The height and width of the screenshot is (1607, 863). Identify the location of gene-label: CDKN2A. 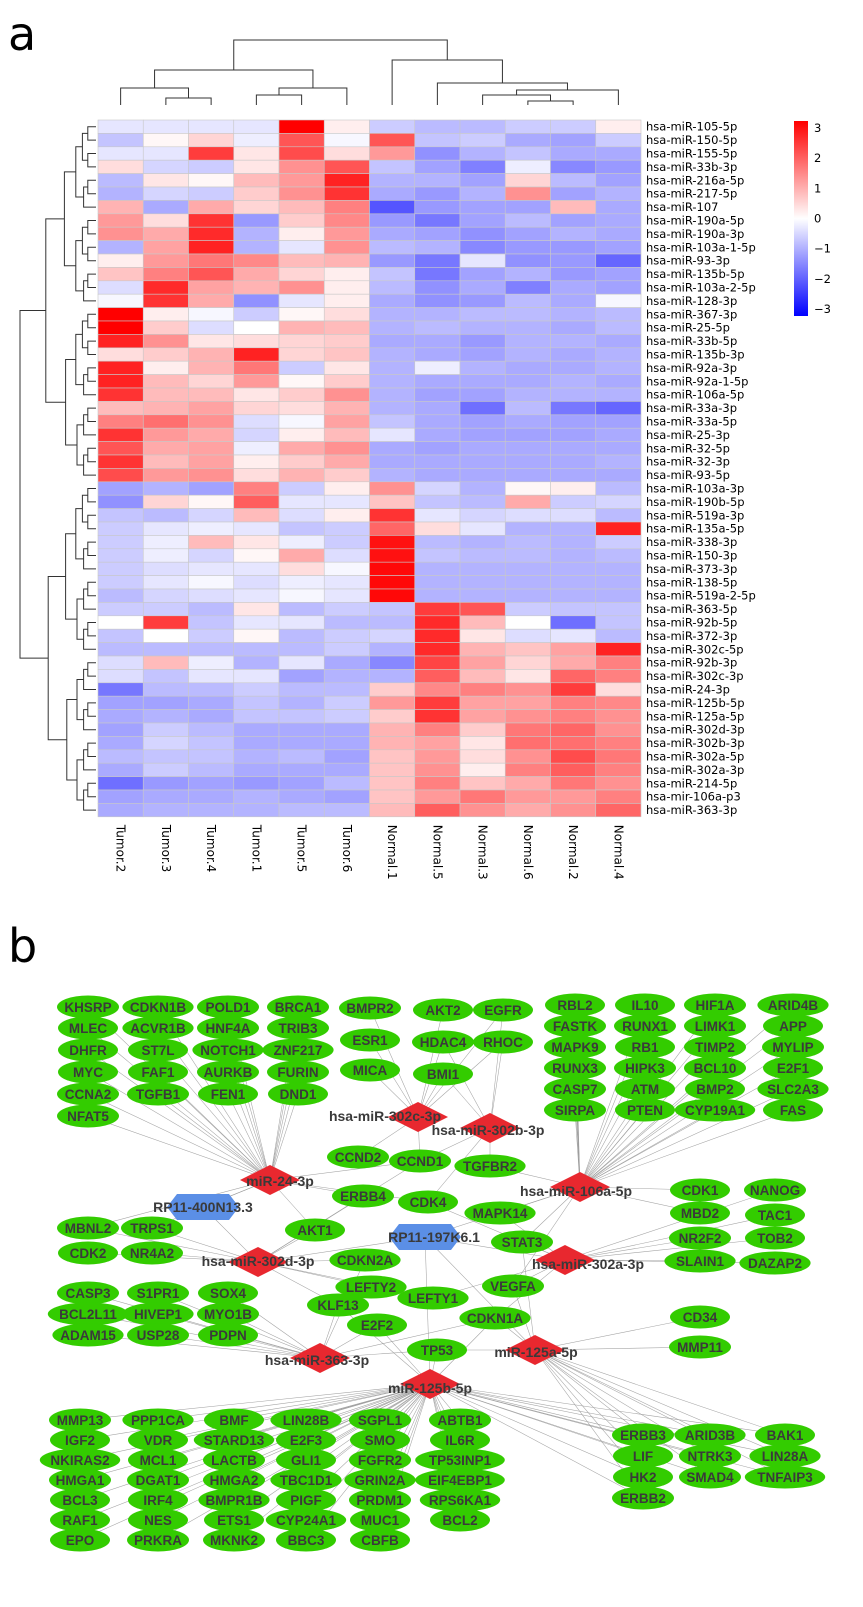
(365, 1260).